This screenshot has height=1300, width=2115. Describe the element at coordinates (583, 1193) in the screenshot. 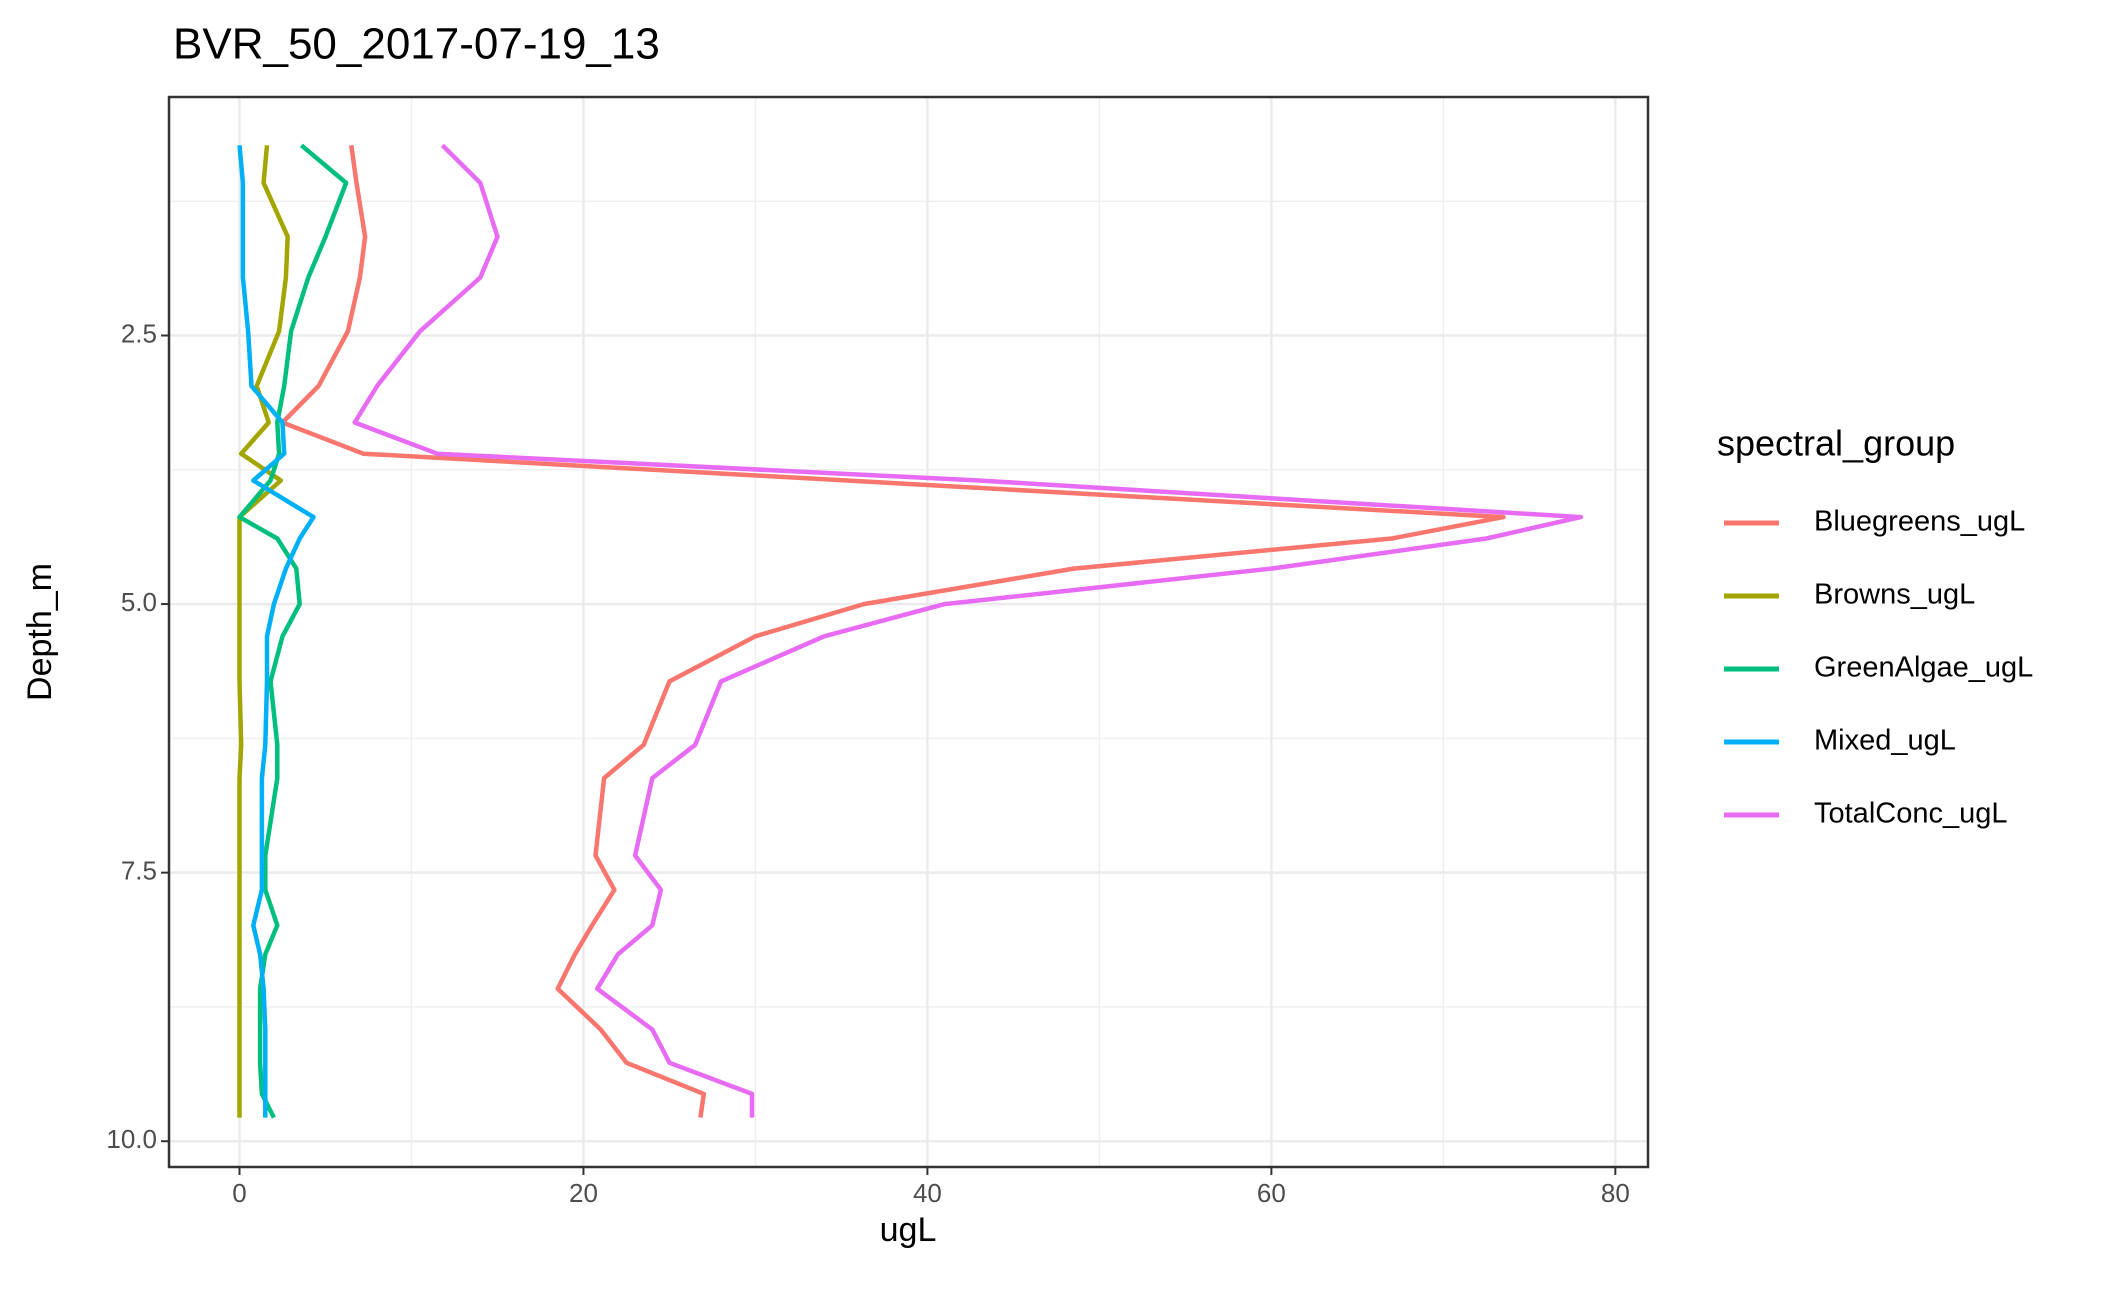

I see `x-tick-label: 20` at that location.